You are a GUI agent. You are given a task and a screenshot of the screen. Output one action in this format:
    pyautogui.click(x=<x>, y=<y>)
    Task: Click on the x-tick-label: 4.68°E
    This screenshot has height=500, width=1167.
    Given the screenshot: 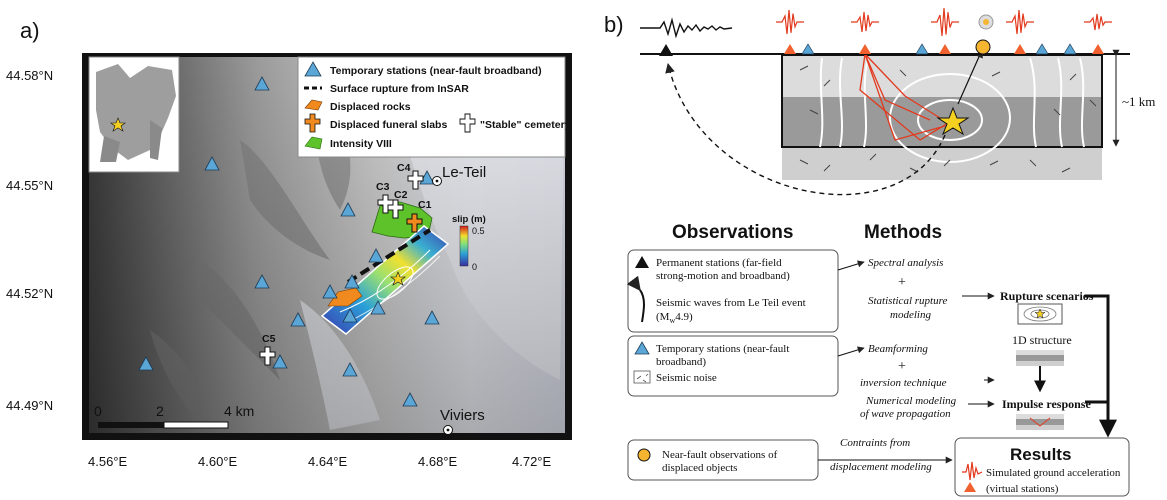 What is the action you would take?
    pyautogui.click(x=438, y=461)
    